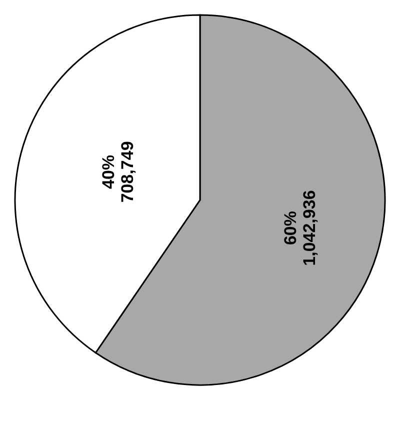  What do you see at coordinates (299, 228) in the screenshot?
I see `data-label: 60% 1,042,936` at bounding box center [299, 228].